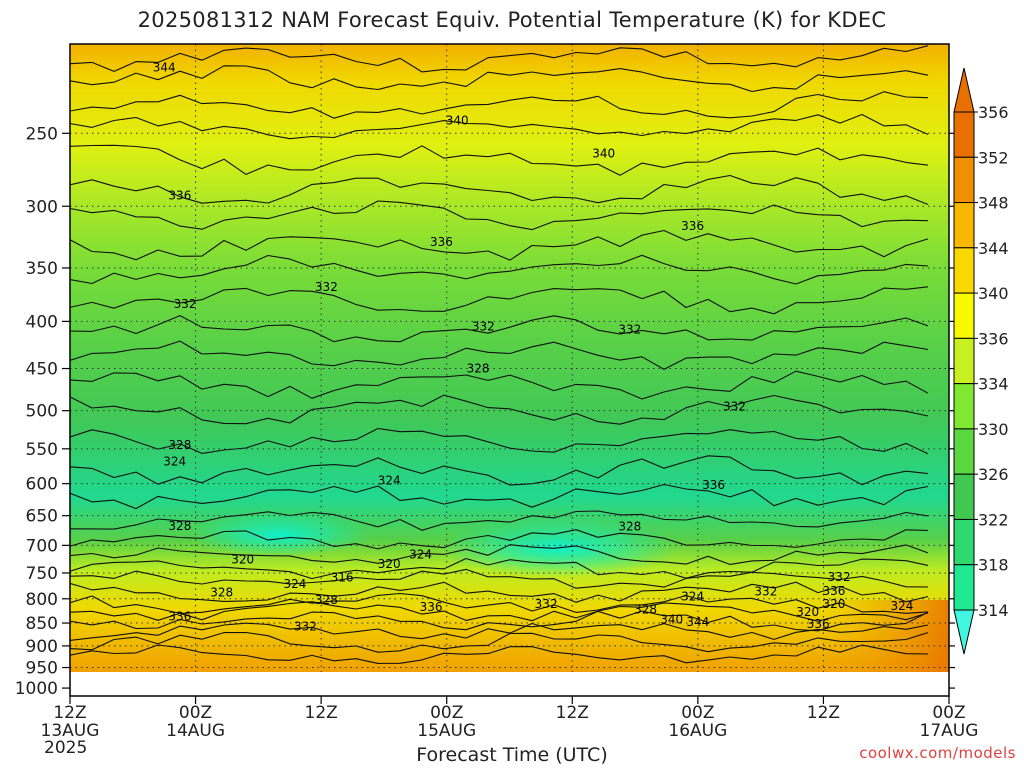 The image size is (1024, 768). I want to click on x-tick-date-12: 14AUG, so click(195, 731).